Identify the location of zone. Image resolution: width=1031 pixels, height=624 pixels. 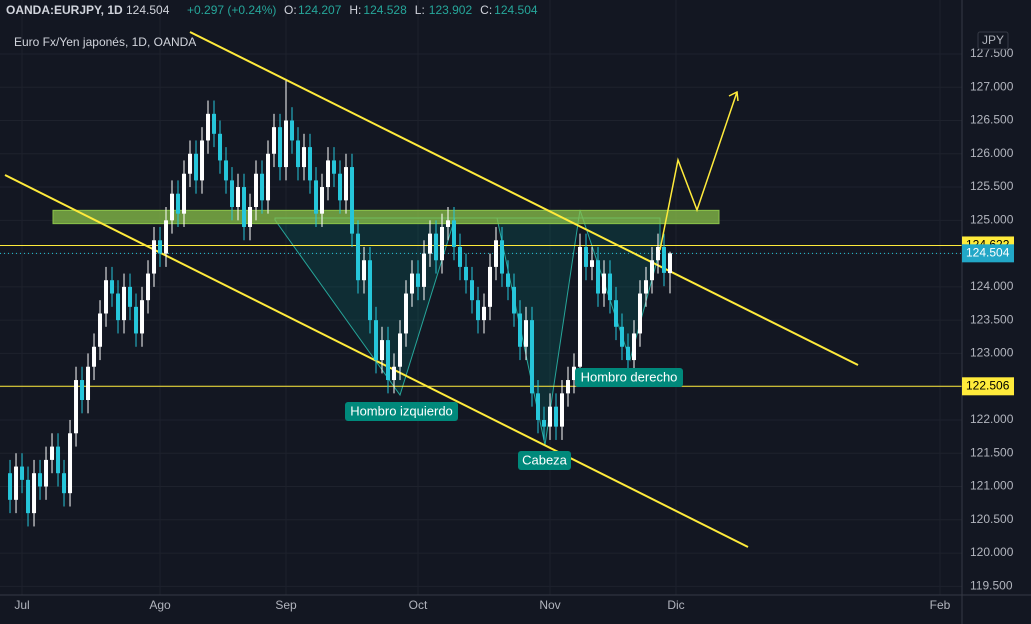
(386, 217).